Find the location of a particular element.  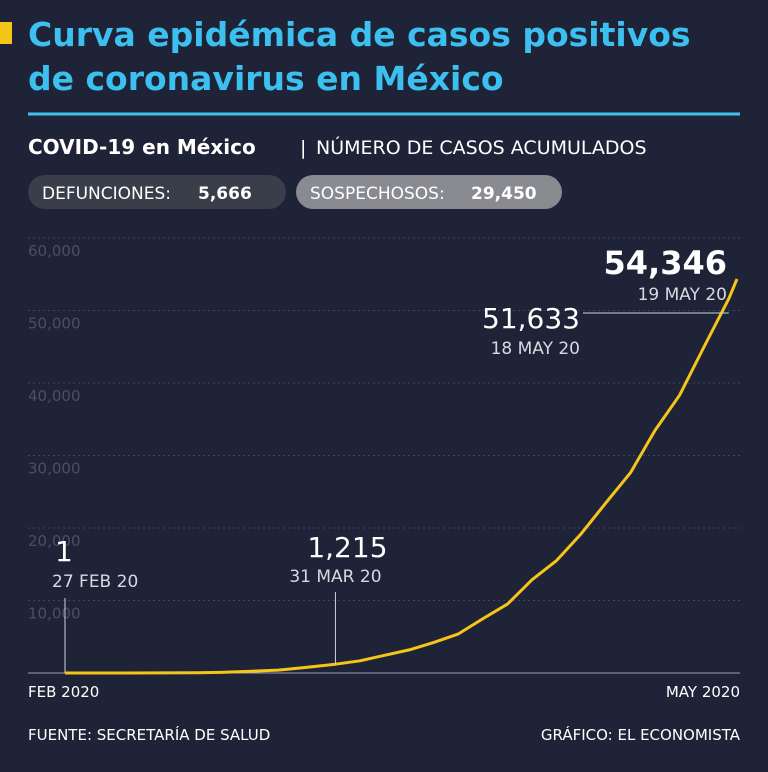

title-marker is located at coordinates (6, 33).